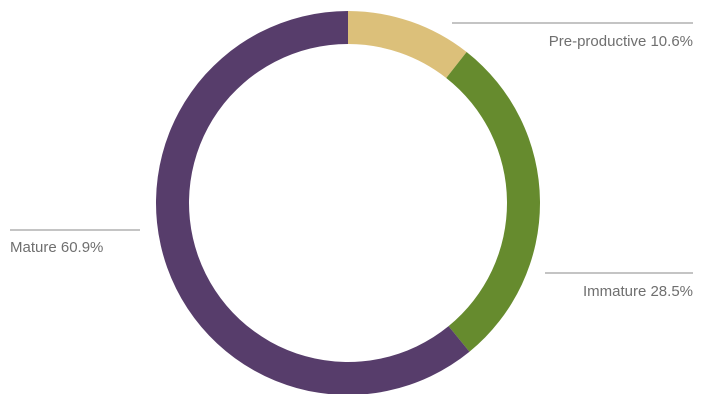  I want to click on label-group-pre-productive: Pre-productive 10.6%, so click(572, 36).